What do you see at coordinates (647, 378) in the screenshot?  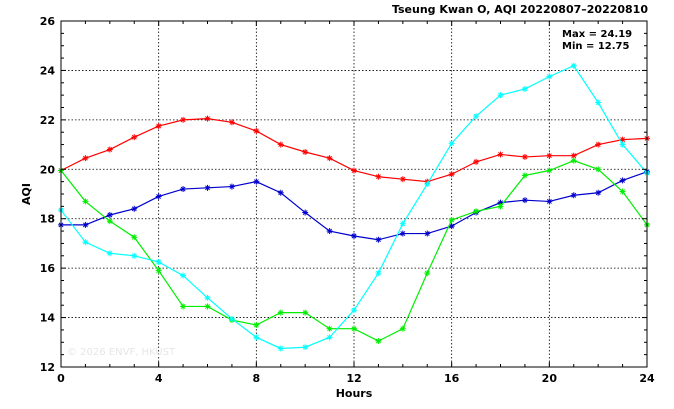 I see `x-tick-label: 24` at bounding box center [647, 378].